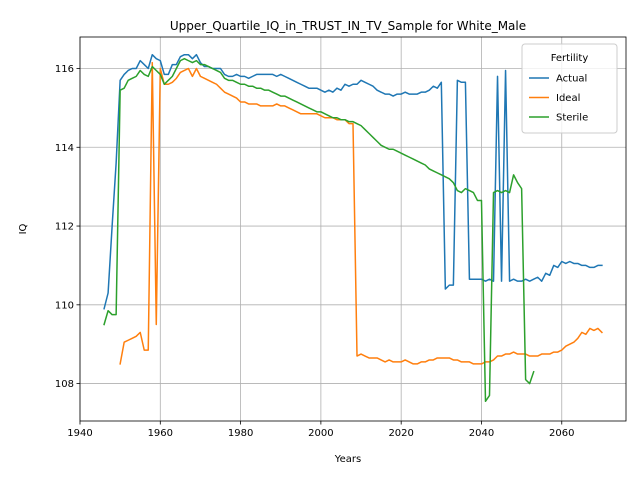  What do you see at coordinates (347, 459) in the screenshot?
I see `x-axis-label: Years` at bounding box center [347, 459].